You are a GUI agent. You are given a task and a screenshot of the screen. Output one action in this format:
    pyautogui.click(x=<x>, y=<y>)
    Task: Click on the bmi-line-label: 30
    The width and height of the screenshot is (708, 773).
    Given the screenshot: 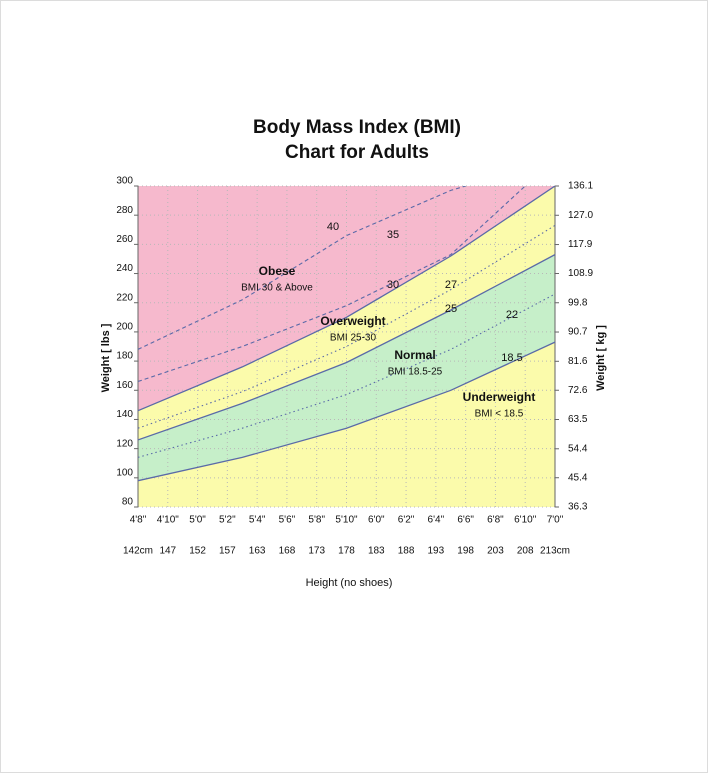 What is the action you would take?
    pyautogui.click(x=393, y=285)
    